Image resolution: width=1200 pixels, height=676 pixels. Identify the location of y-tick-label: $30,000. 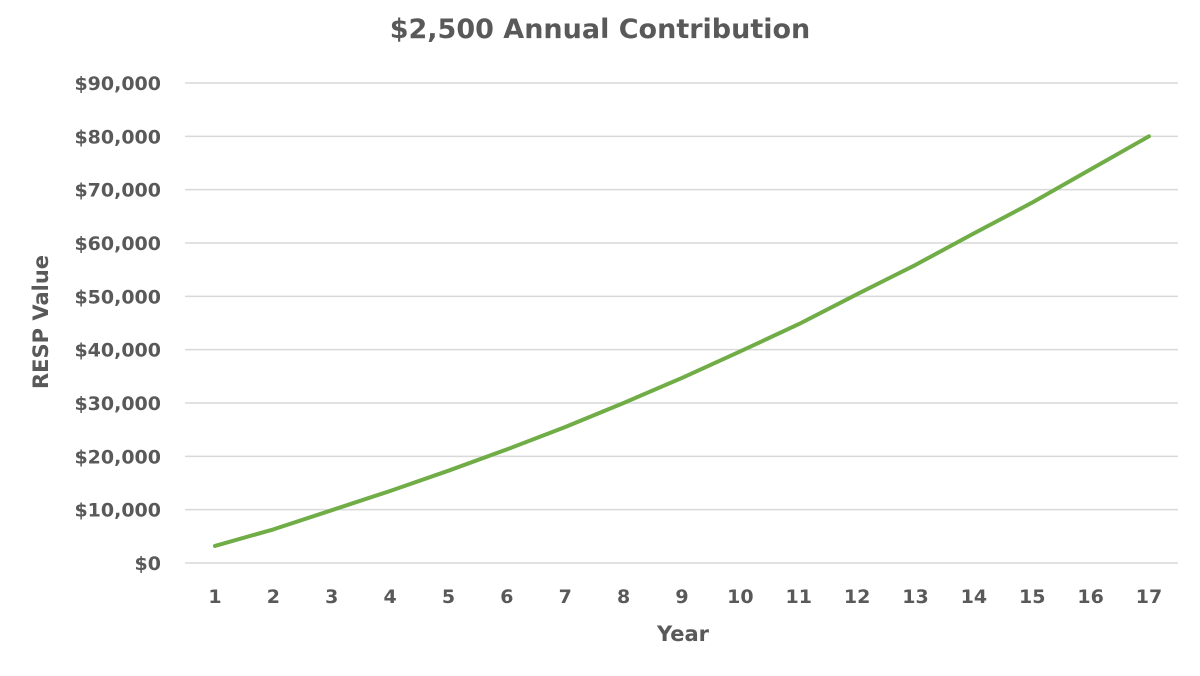
(117, 404).